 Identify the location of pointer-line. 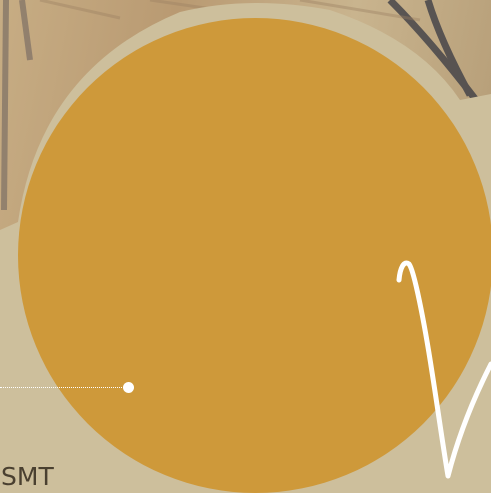
(62, 387).